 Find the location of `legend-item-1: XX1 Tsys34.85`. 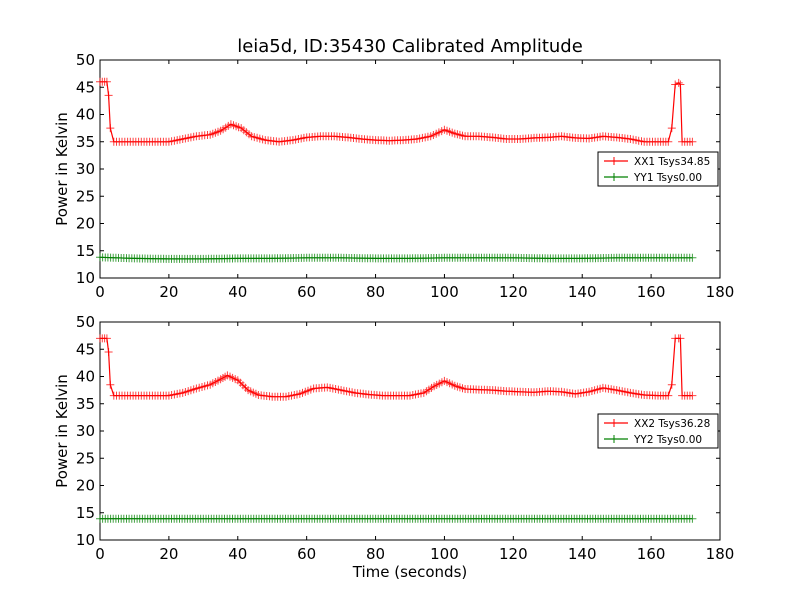

legend-item-1: XX1 Tsys34.85 is located at coordinates (657, 162).